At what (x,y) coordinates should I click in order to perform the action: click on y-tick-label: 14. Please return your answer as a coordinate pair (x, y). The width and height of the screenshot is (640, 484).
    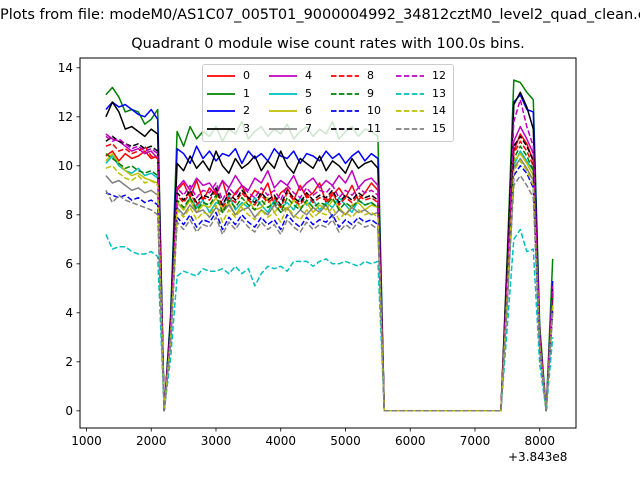
    Looking at the image, I should click on (65, 68).